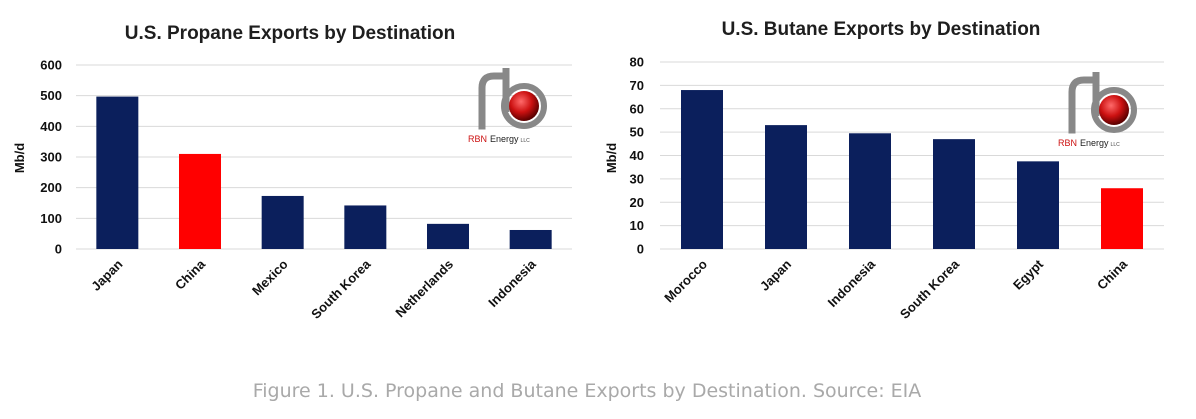 The width and height of the screenshot is (1196, 419). Describe the element at coordinates (702, 169) in the screenshot. I see `butane-bar-morocco` at that location.